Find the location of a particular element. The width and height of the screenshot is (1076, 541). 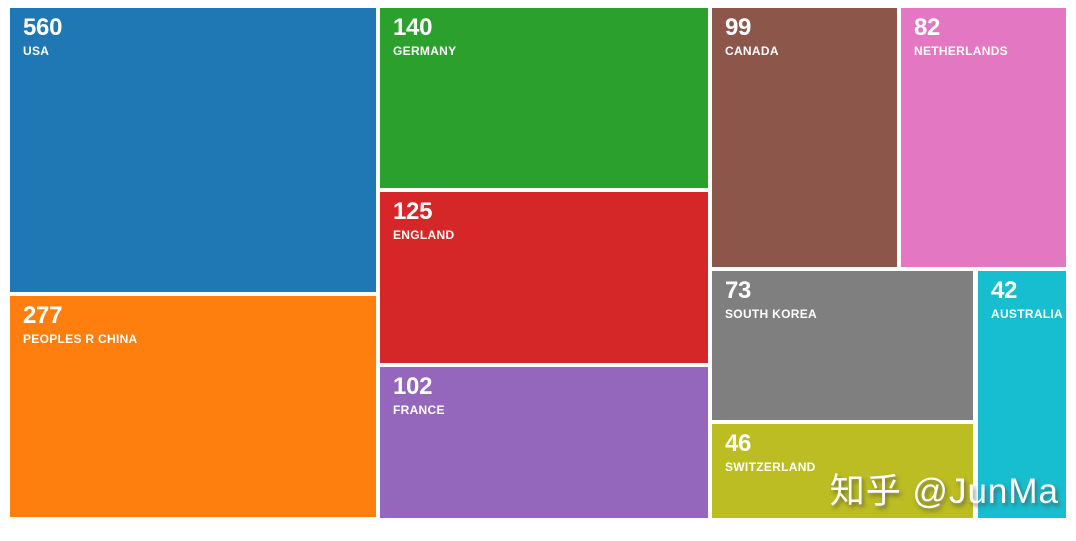

tile-value: 82 is located at coordinates (927, 27).